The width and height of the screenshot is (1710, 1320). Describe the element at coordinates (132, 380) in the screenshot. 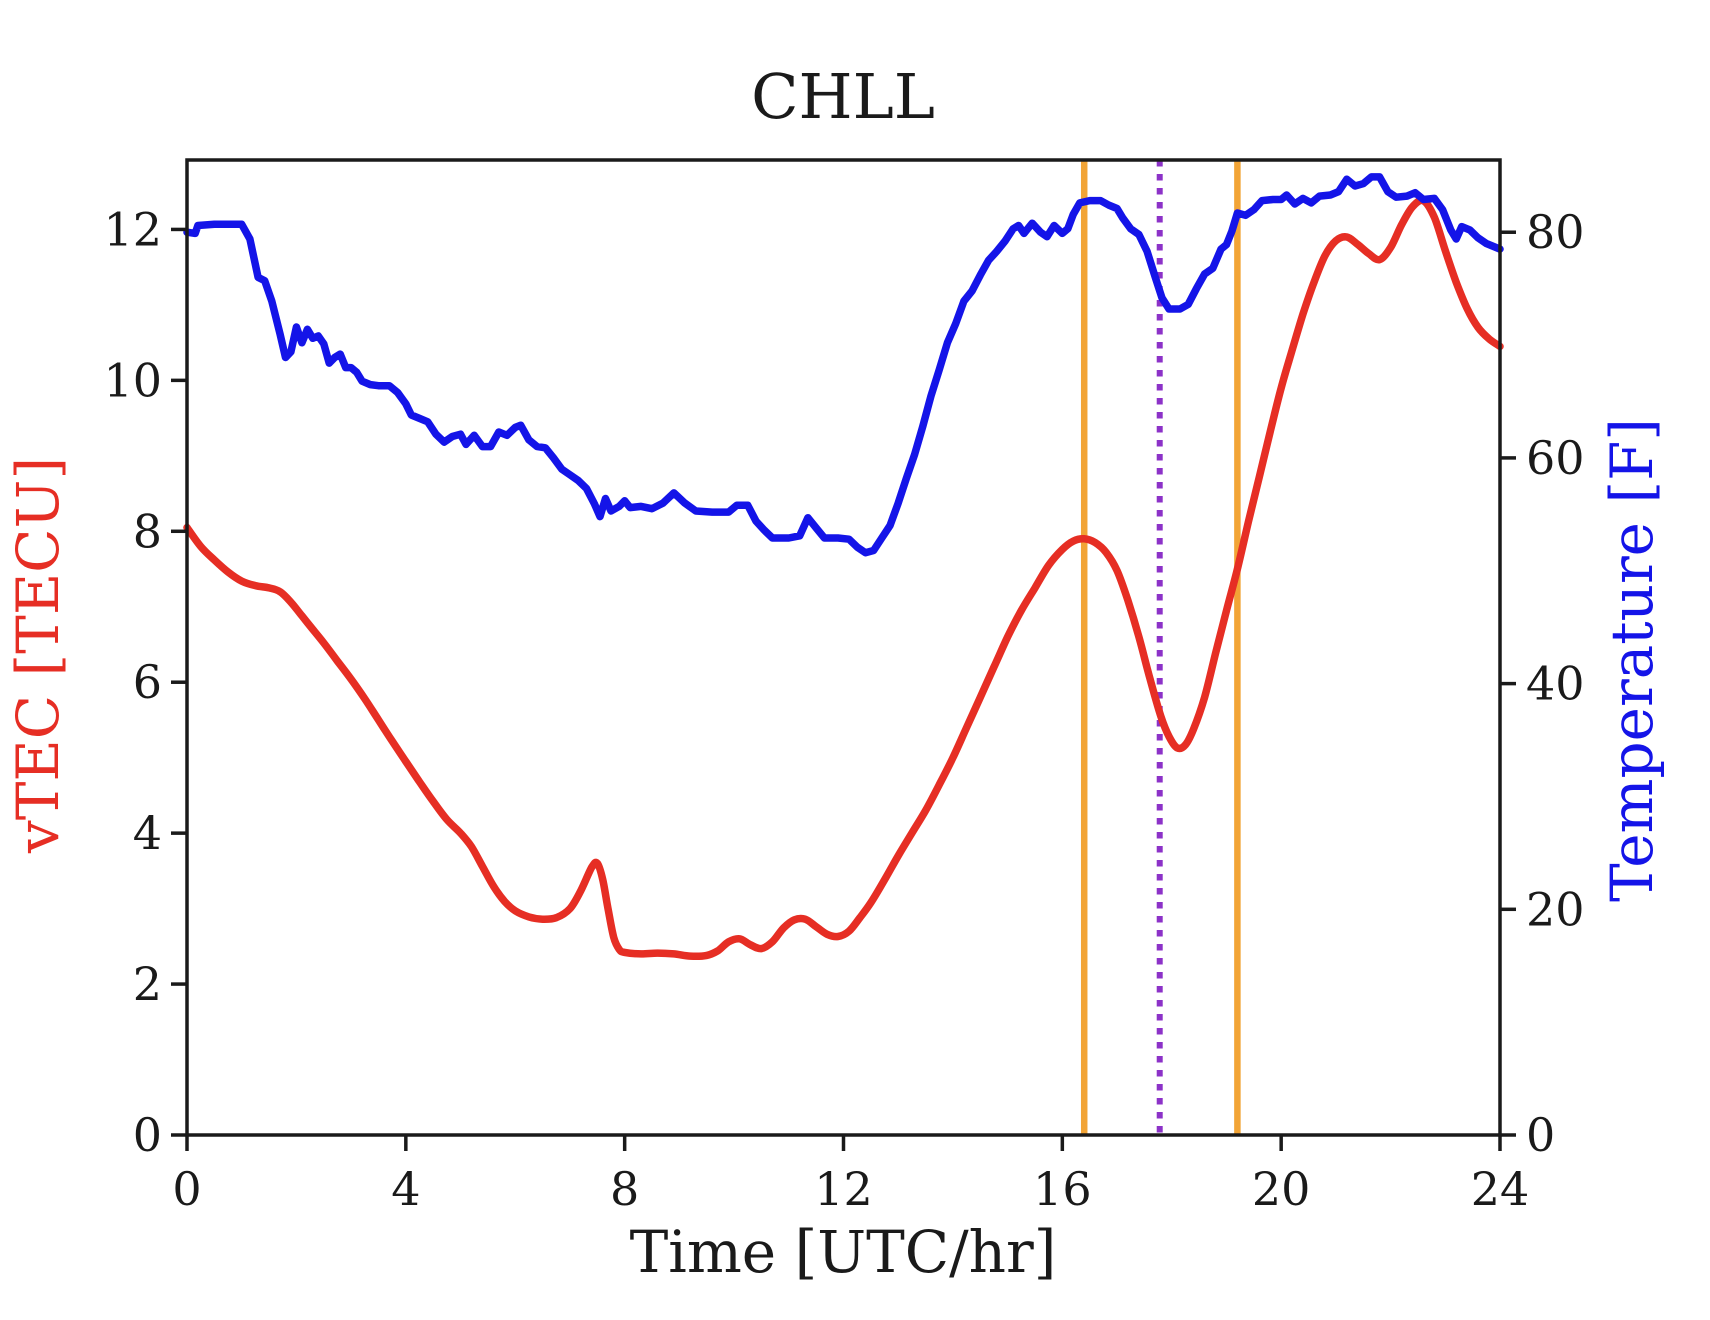

I see `left-y-tick-label: 10` at that location.